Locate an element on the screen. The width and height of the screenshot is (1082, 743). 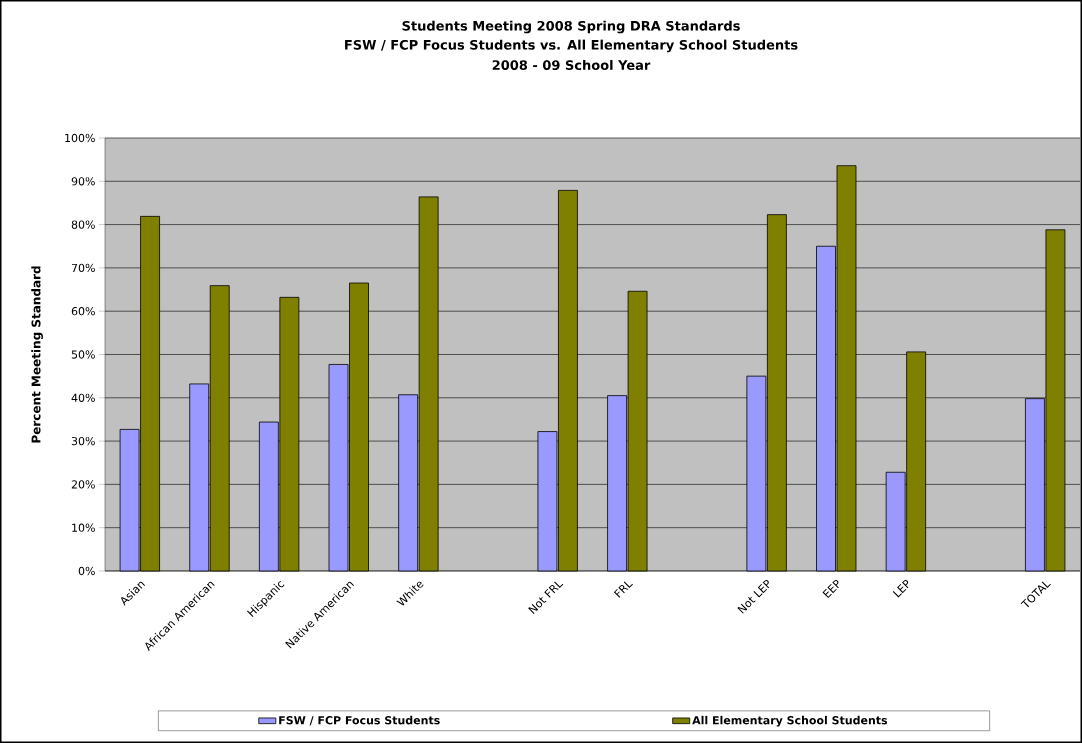
legend-label: FSW / FCP Focus Students is located at coordinates (359, 720).